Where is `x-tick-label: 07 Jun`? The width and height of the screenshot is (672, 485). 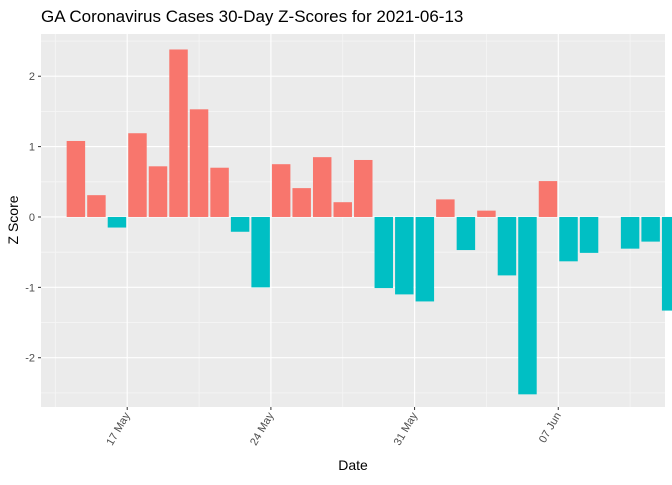 x-tick-label: 07 Jun is located at coordinates (550, 428).